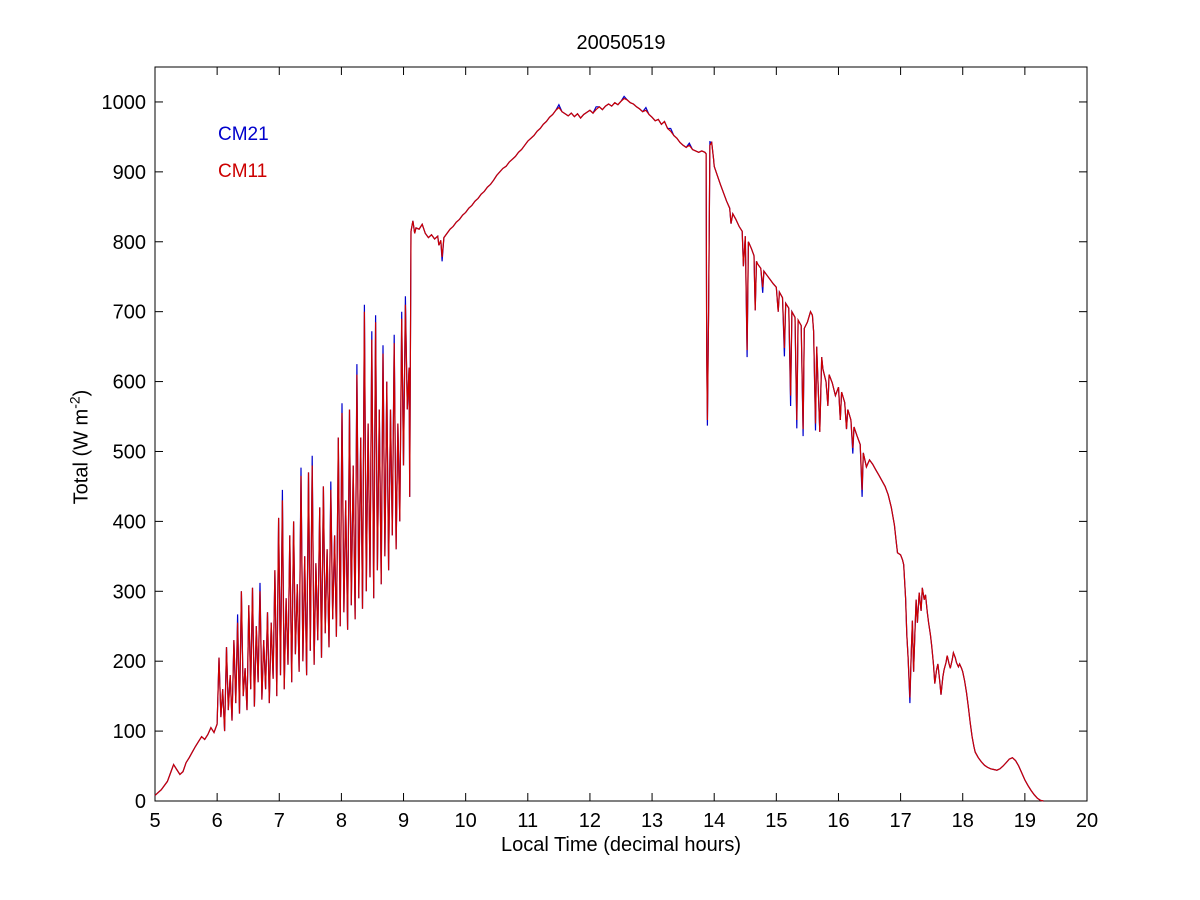  Describe the element at coordinates (776, 821) in the screenshot. I see `x-tick-label: 15` at that location.